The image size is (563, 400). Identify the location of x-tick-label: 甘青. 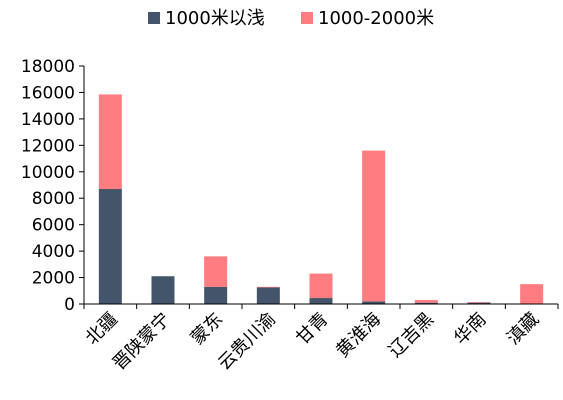
(312, 329).